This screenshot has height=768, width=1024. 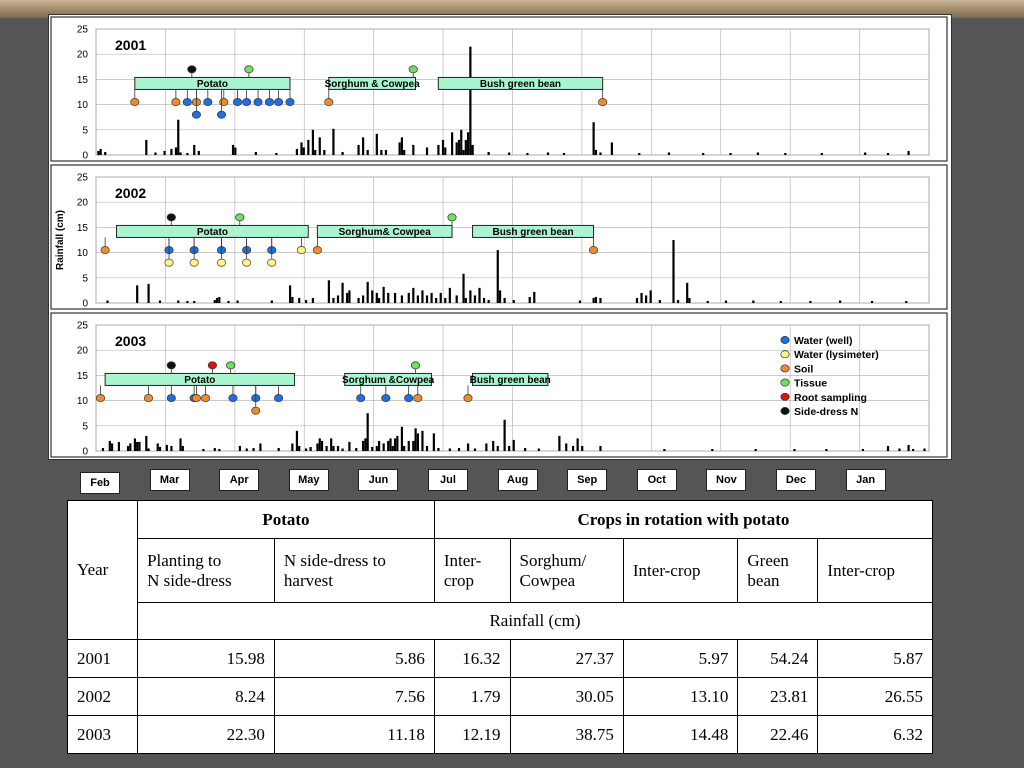 What do you see at coordinates (83, 80) in the screenshot?
I see `y-tick-label: 15` at bounding box center [83, 80].